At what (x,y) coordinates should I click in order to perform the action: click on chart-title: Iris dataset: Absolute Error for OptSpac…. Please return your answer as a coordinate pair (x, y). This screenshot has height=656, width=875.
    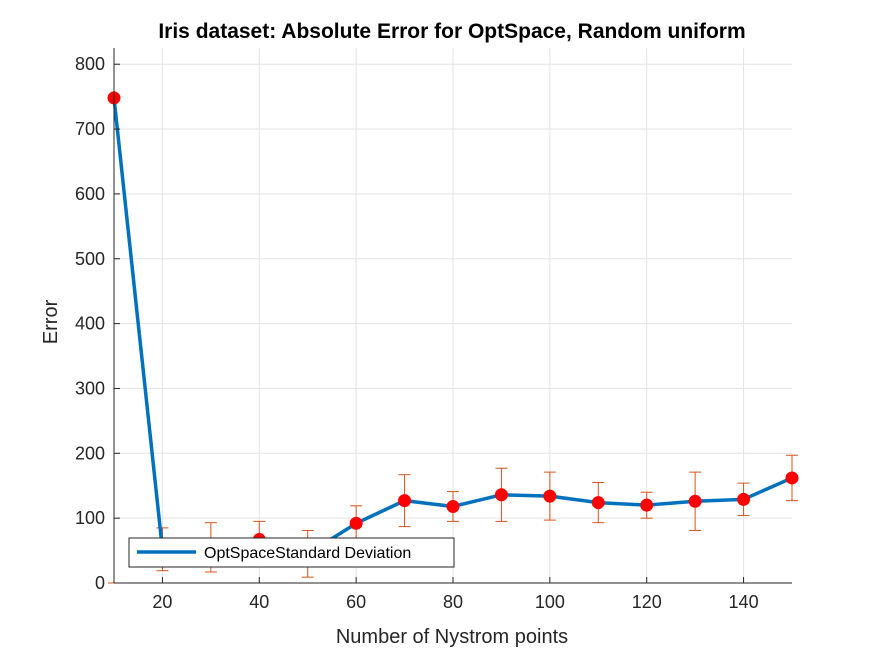
    Looking at the image, I should click on (451, 31).